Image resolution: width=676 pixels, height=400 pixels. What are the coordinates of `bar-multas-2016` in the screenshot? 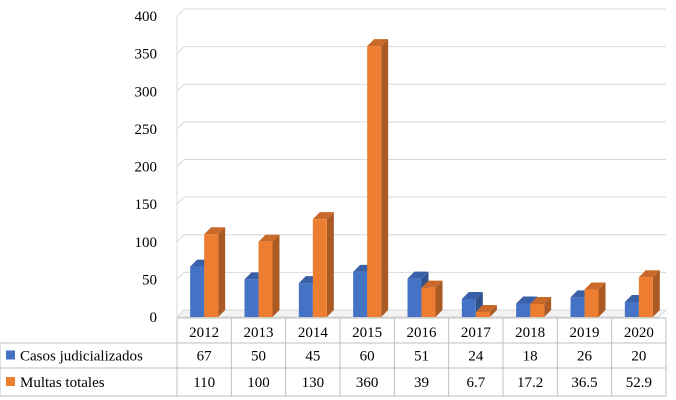 It's located at (432, 298).